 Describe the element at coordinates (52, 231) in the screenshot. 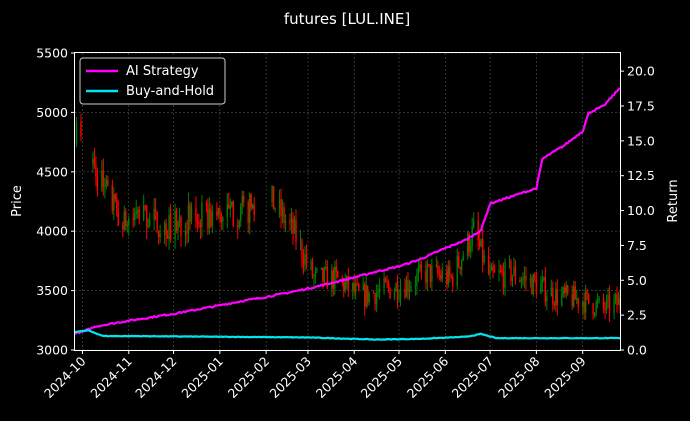

I see `y-tick-label: 4000` at that location.